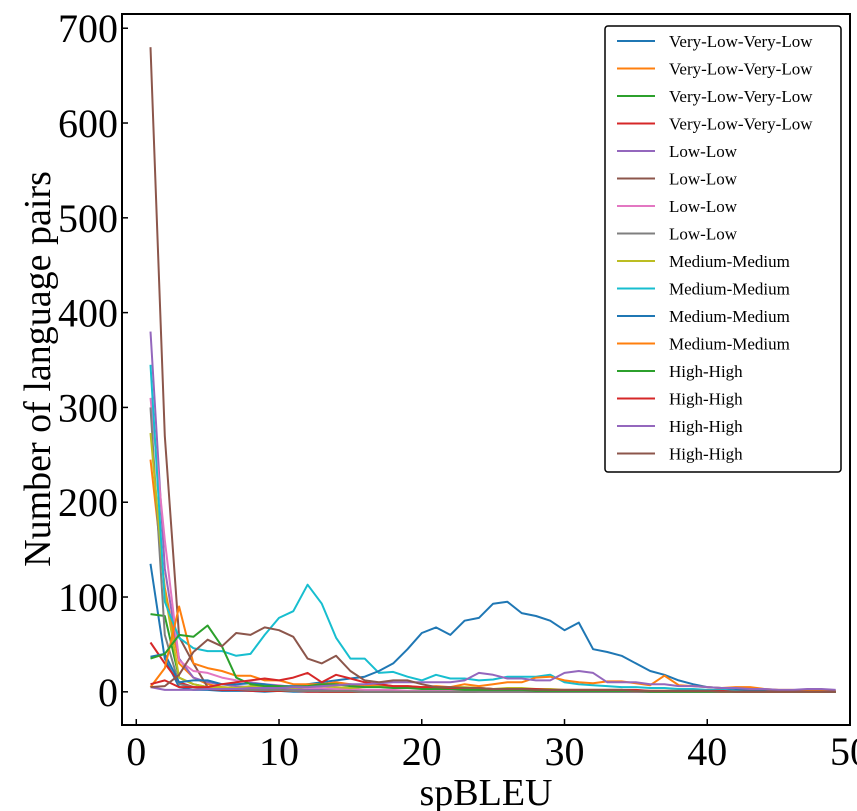  Describe the element at coordinates (486, 791) in the screenshot. I see `x-axis-title: spBLEU` at that location.